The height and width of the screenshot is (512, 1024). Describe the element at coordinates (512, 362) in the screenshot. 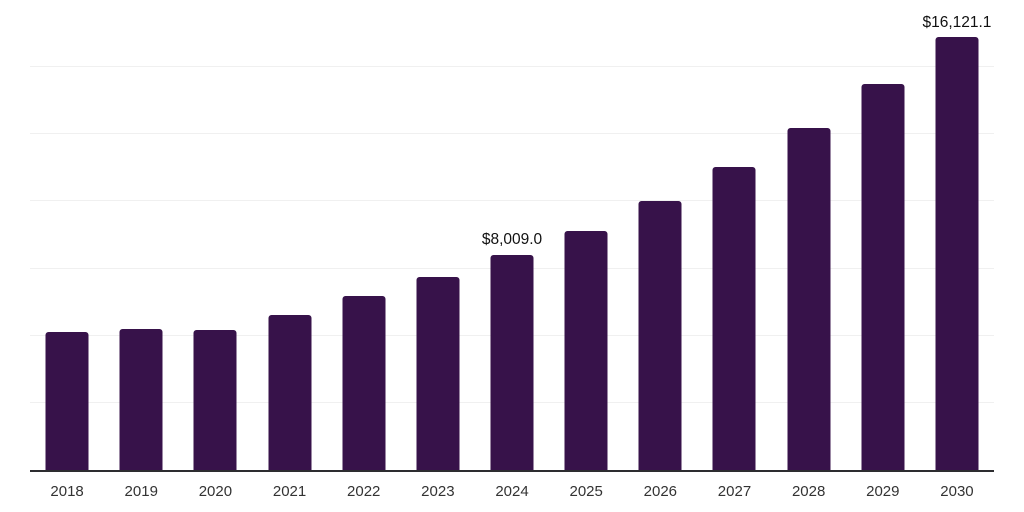

I see `bar-2024` at that location.